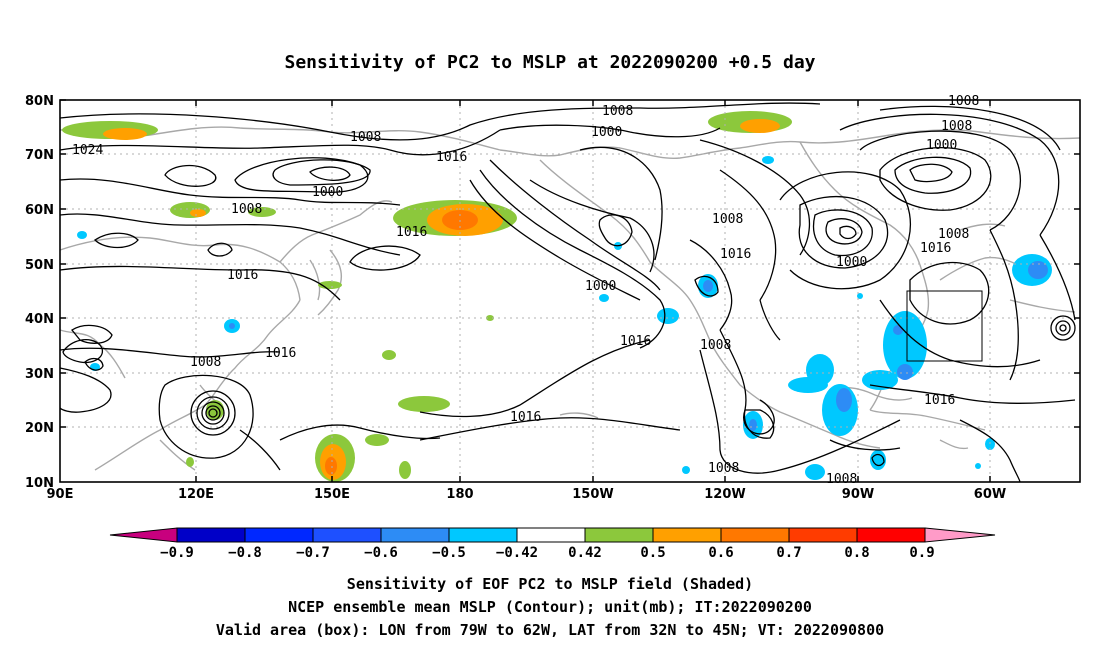 This screenshot has height=650, width=1100. What do you see at coordinates (858, 494) in the screenshot?
I see `lon-label: 90W` at bounding box center [858, 494].